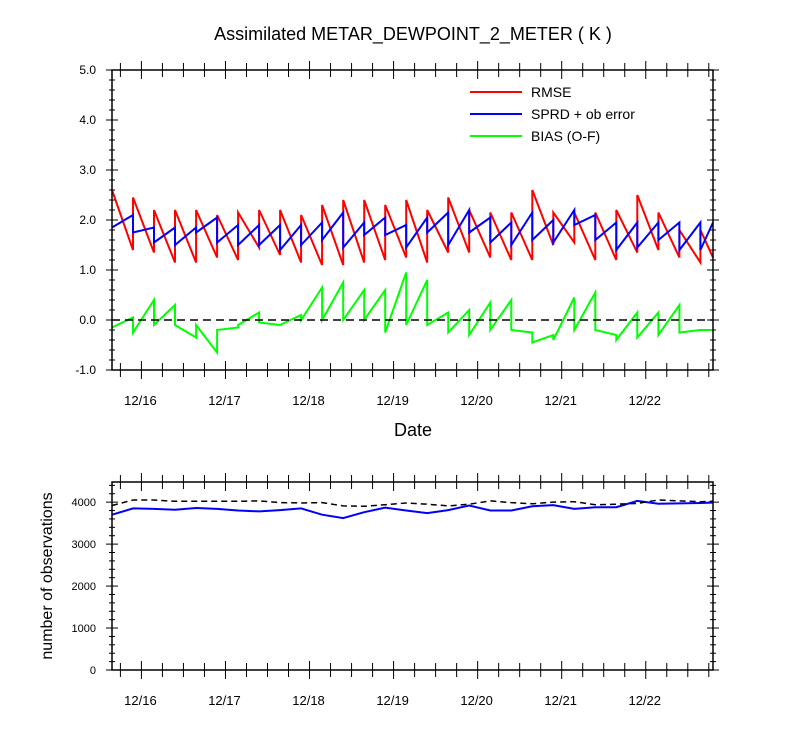 This screenshot has width=800, height=750. What do you see at coordinates (93, 671) in the screenshot?
I see `y-tick-label: 0` at bounding box center [93, 671].